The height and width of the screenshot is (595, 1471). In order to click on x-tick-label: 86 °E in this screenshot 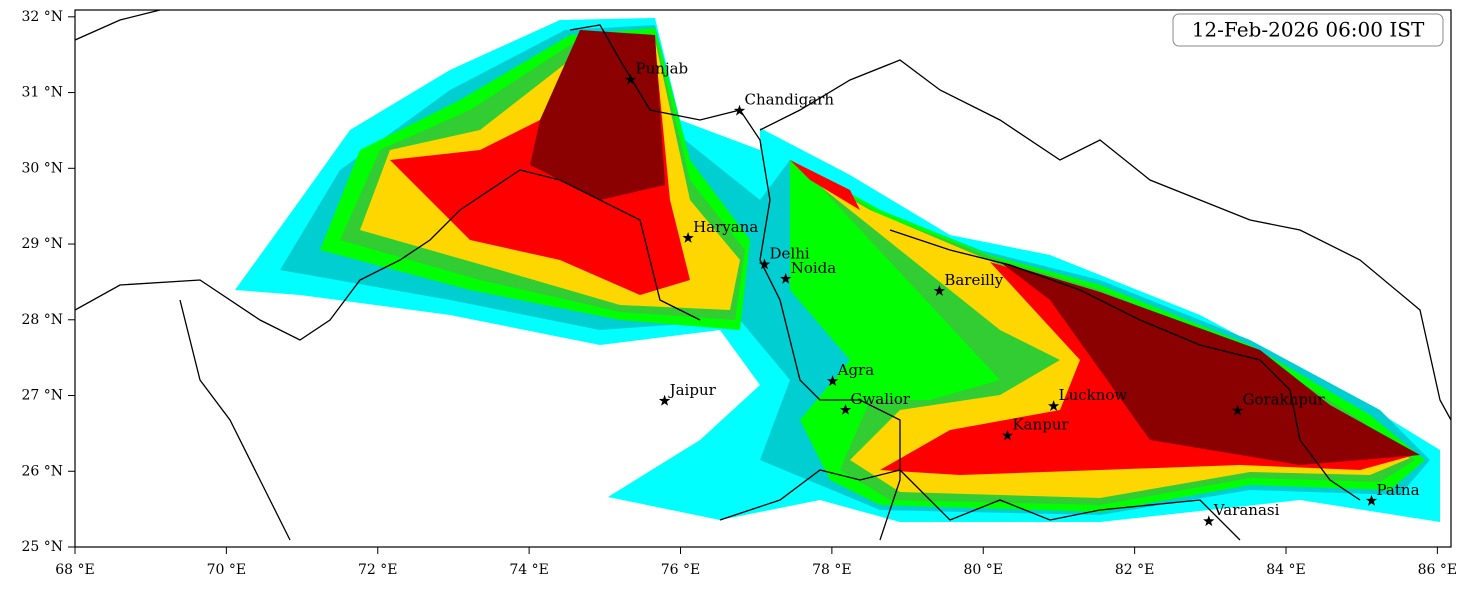, I will do `click(1437, 570)`.